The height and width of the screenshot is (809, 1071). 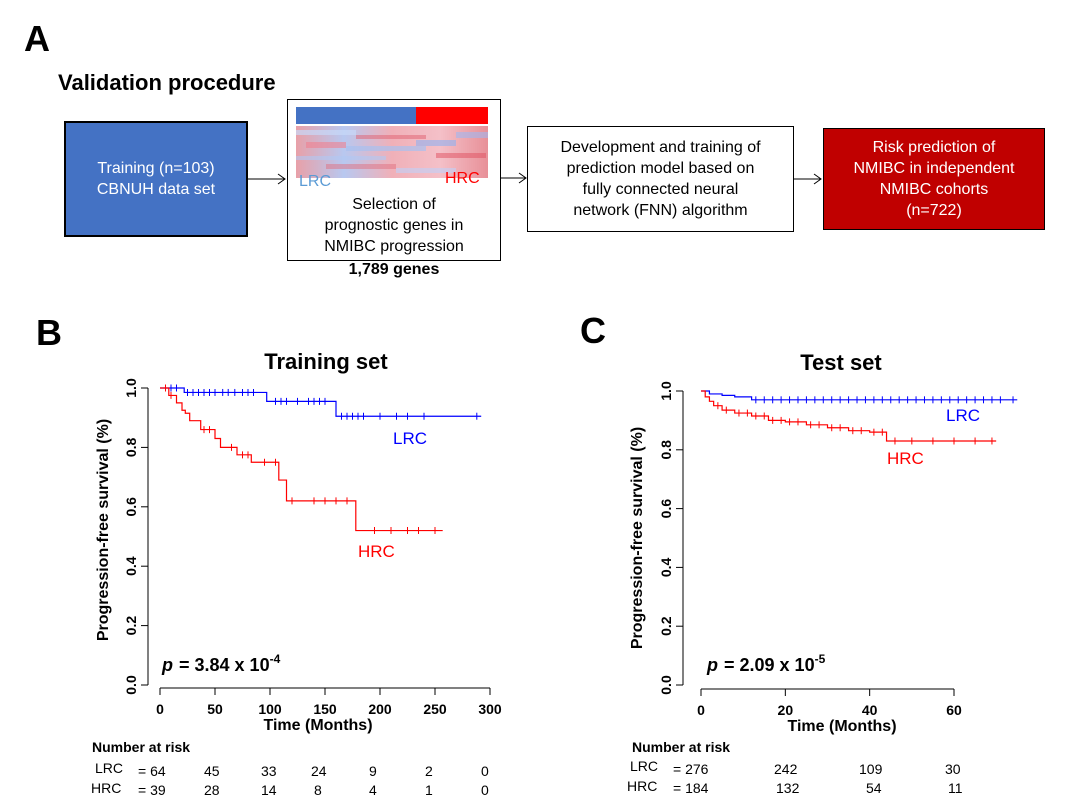 I want to click on risk-value-b-lrc-250: 2, so click(x=429, y=771).